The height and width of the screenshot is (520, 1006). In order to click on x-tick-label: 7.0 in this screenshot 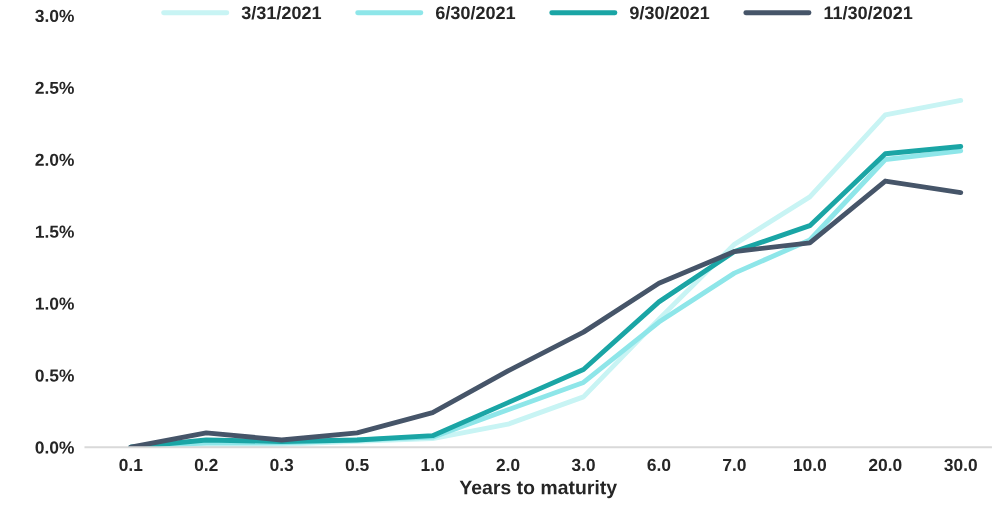, I will do `click(734, 465)`.